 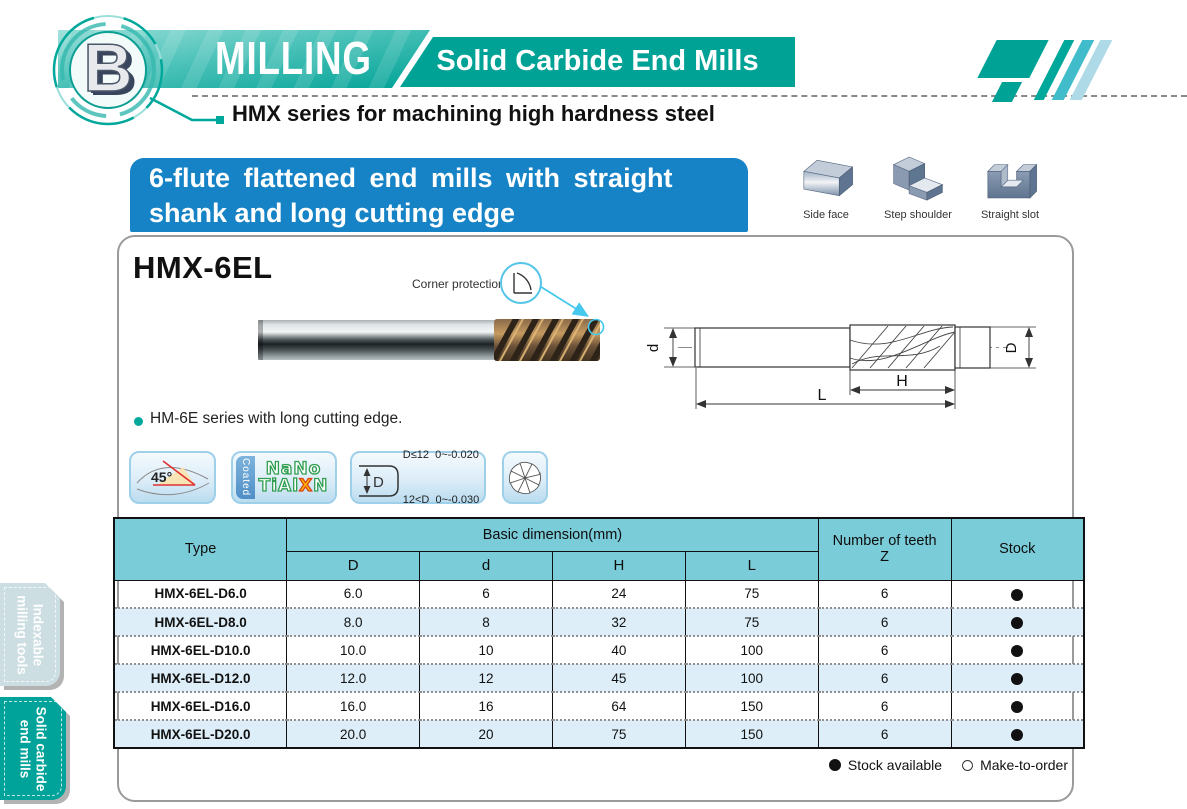 What do you see at coordinates (353, 734) in the screenshot?
I see `value-cell: 20.0` at bounding box center [353, 734].